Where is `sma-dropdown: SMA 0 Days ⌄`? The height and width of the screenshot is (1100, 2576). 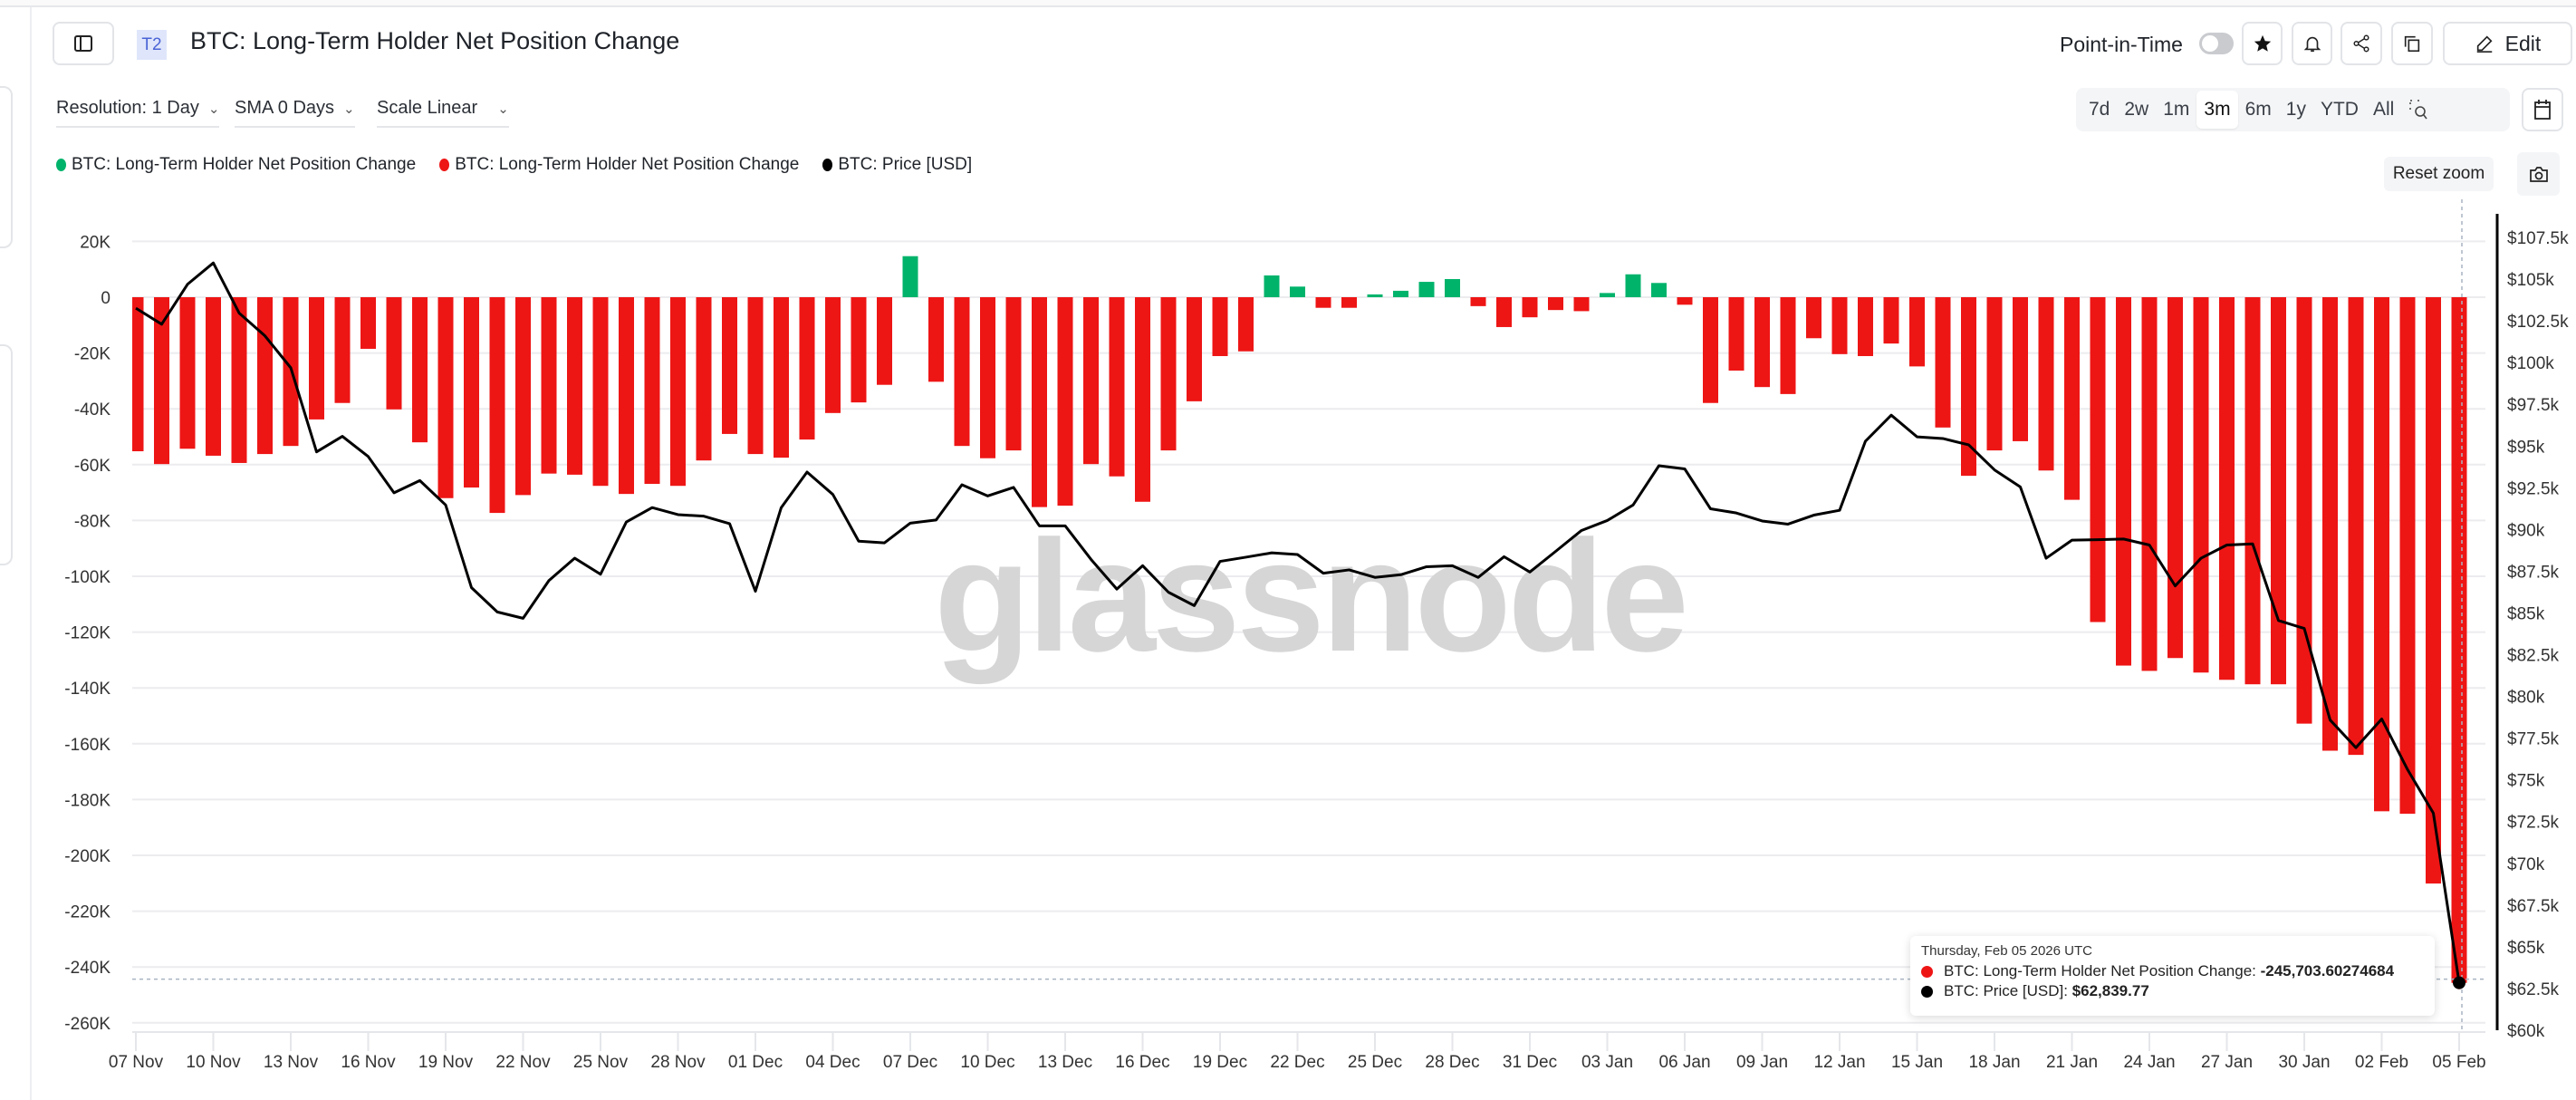 sma-dropdown: SMA 0 Days ⌄ is located at coordinates (295, 113).